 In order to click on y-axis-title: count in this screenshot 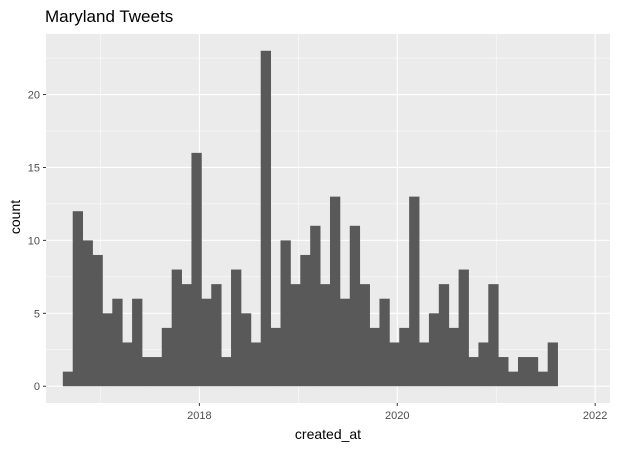, I will do `click(15, 217)`.